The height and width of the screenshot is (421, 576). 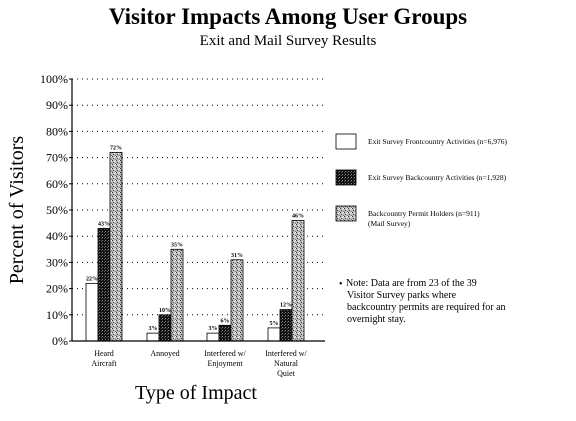 I want to click on note-line: overnight stay., so click(x=376, y=319).